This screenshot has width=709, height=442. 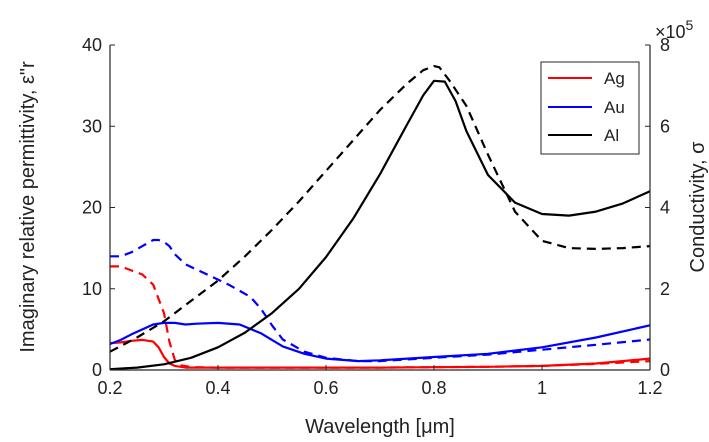 What do you see at coordinates (590, 108) in the screenshot?
I see `legend: Ag Au Al` at bounding box center [590, 108].